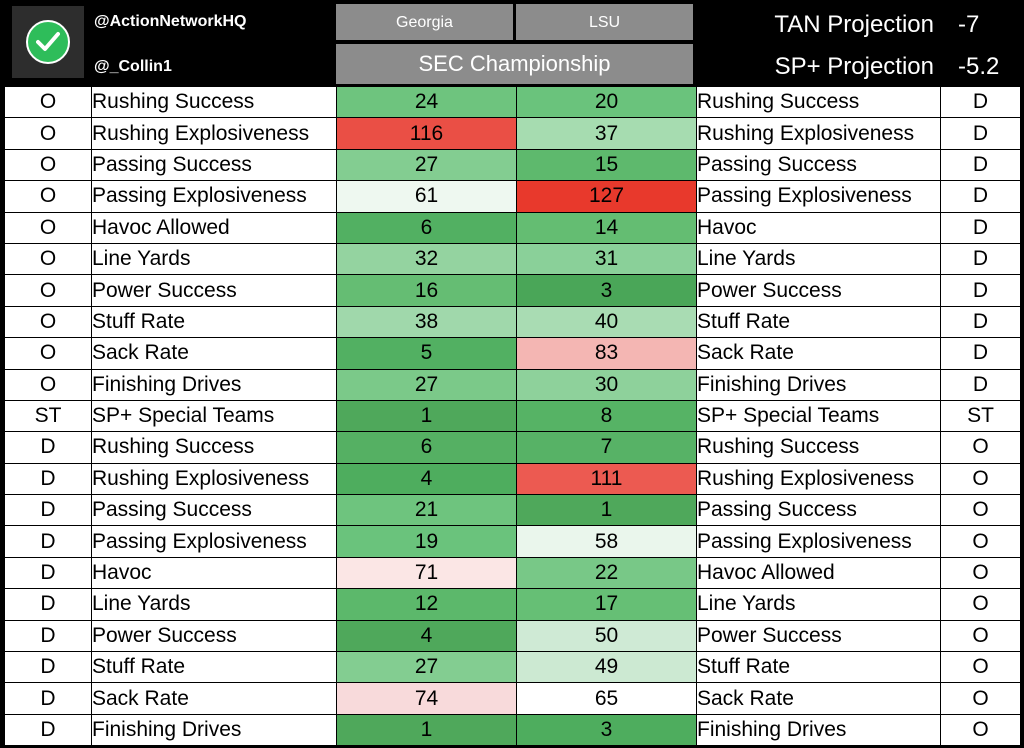  Describe the element at coordinates (424, 22) in the screenshot. I see `team-georgia-header: Georgia` at that location.